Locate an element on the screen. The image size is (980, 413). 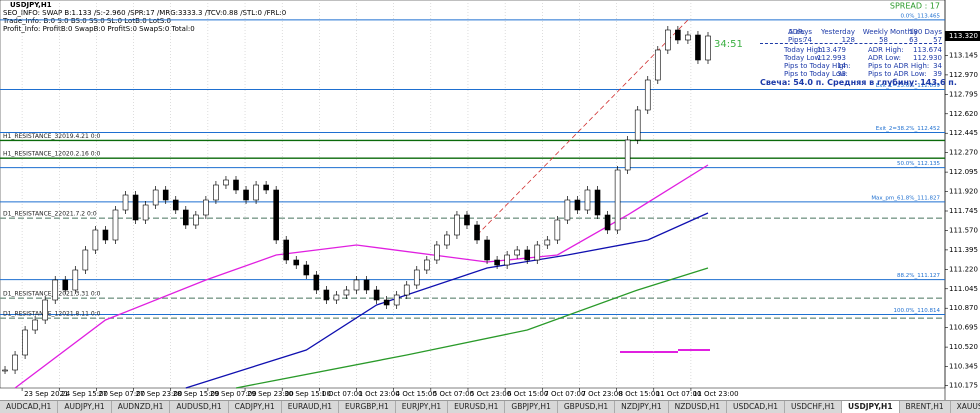
adr-cell: Today High: is located at coordinates (804, 50).